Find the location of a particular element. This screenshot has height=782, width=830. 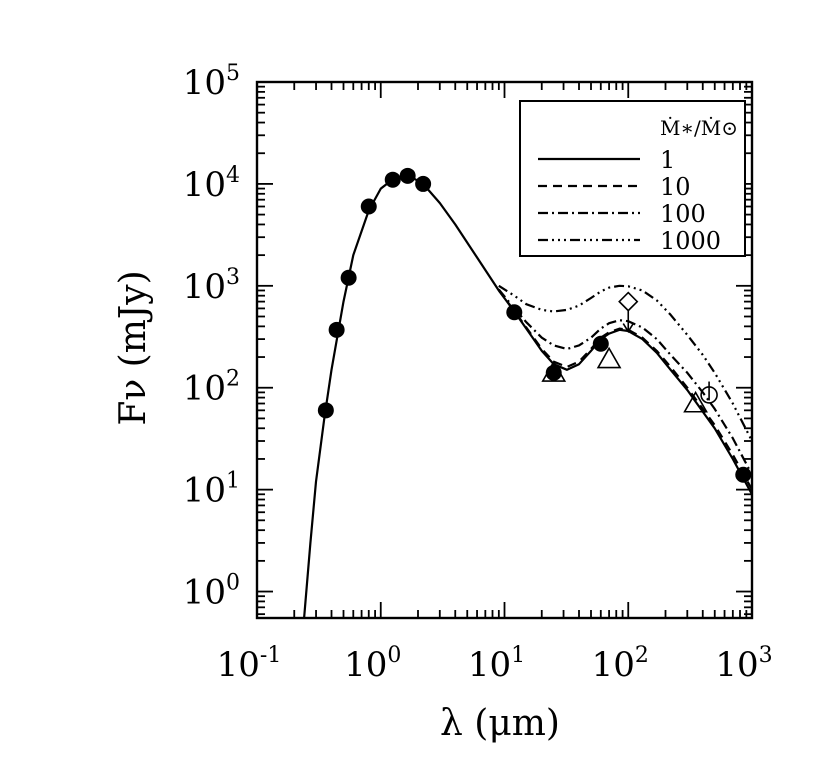

y-tick-label: 104 is located at coordinates (211, 184).